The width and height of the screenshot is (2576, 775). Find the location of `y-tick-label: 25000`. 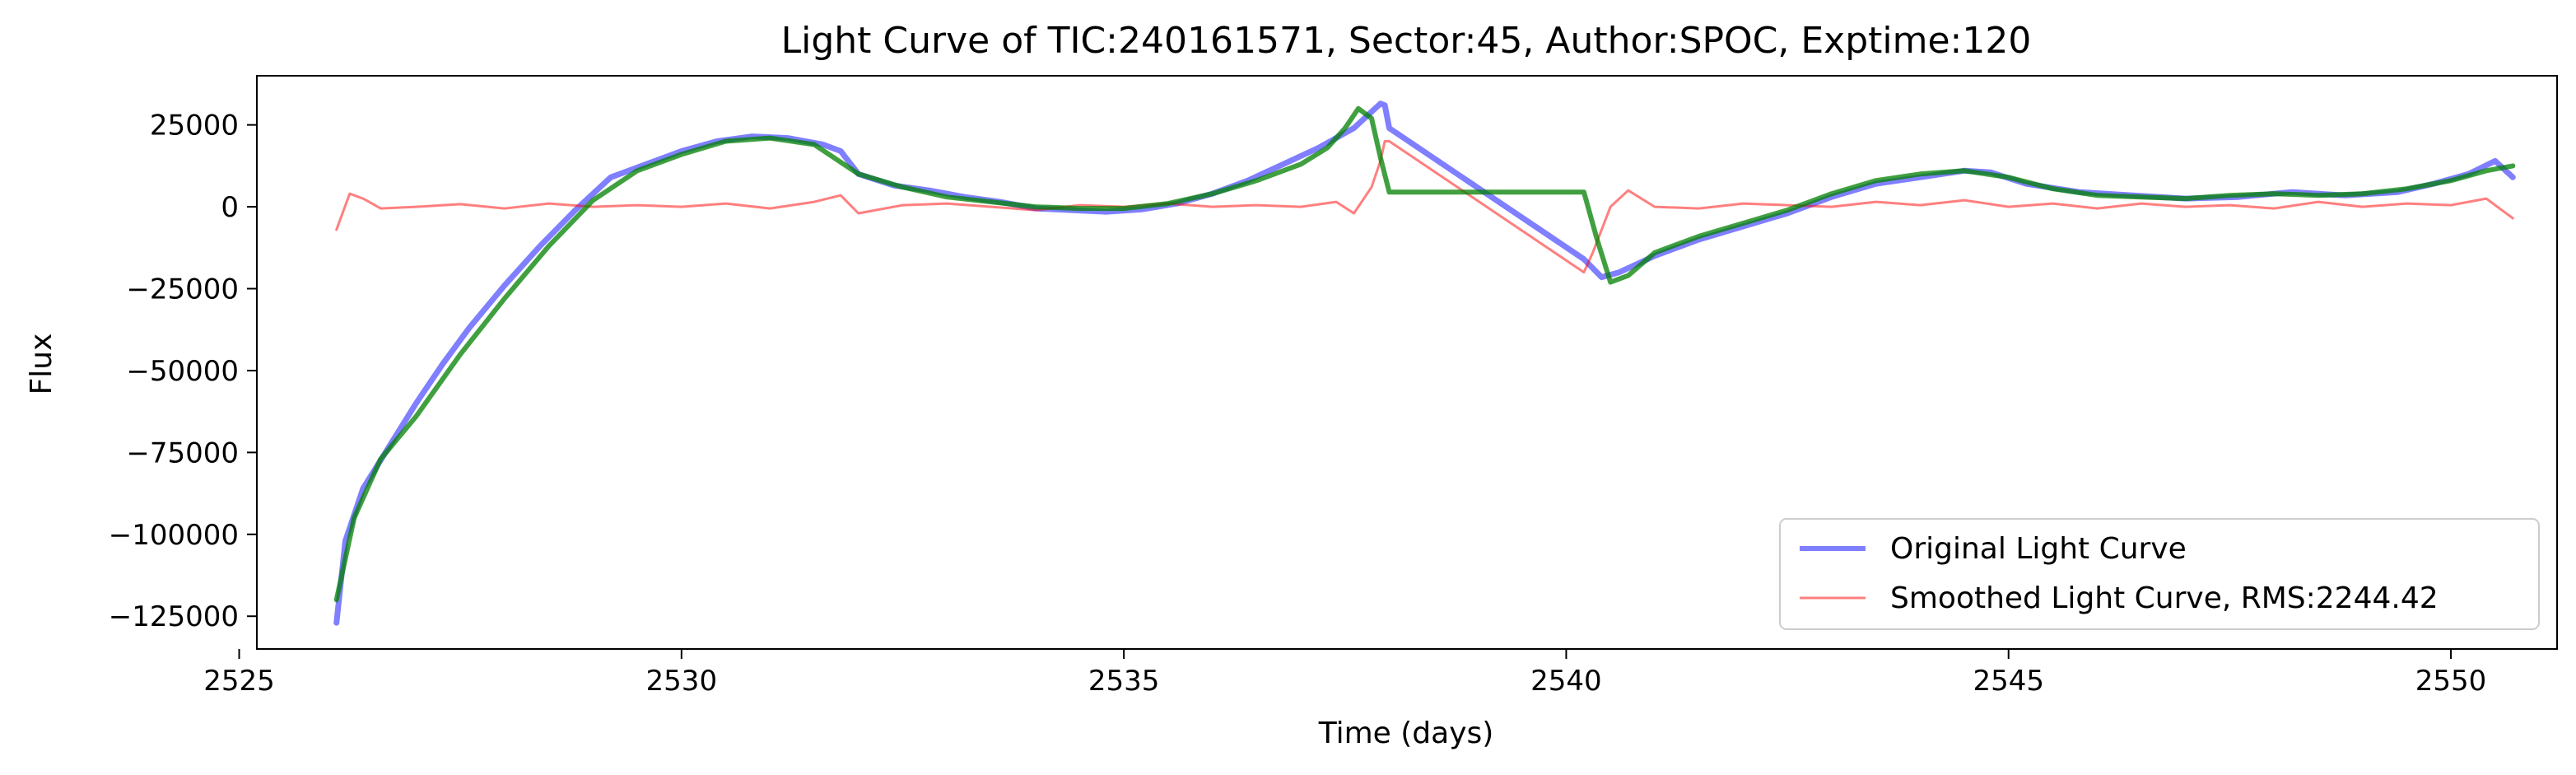

y-tick-label: 25000 is located at coordinates (194, 126).